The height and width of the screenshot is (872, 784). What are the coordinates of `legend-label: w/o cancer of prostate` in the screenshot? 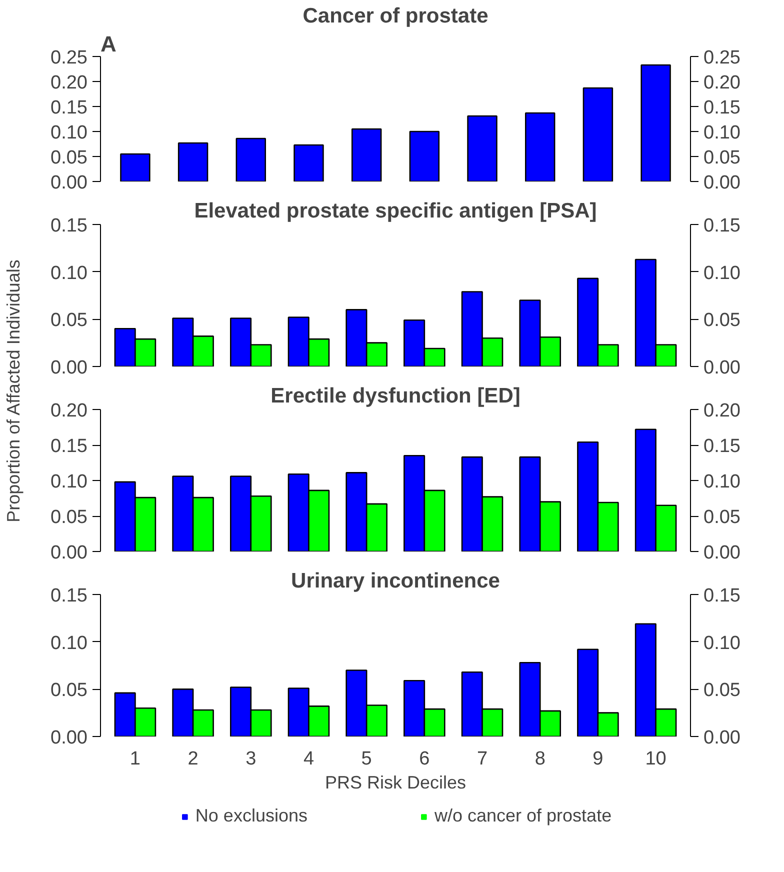 It's located at (523, 816).